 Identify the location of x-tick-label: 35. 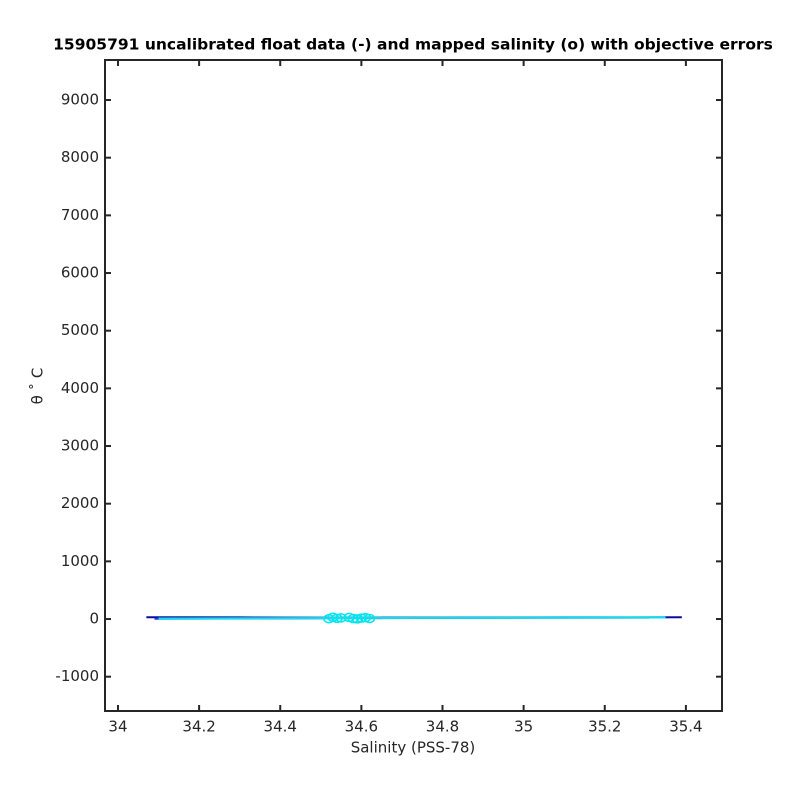
(523, 727).